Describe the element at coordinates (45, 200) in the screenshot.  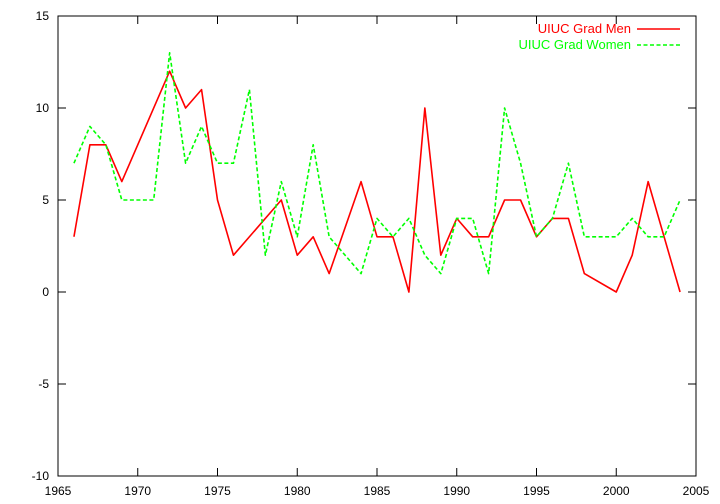
I see `y-tick-label: 5` at that location.